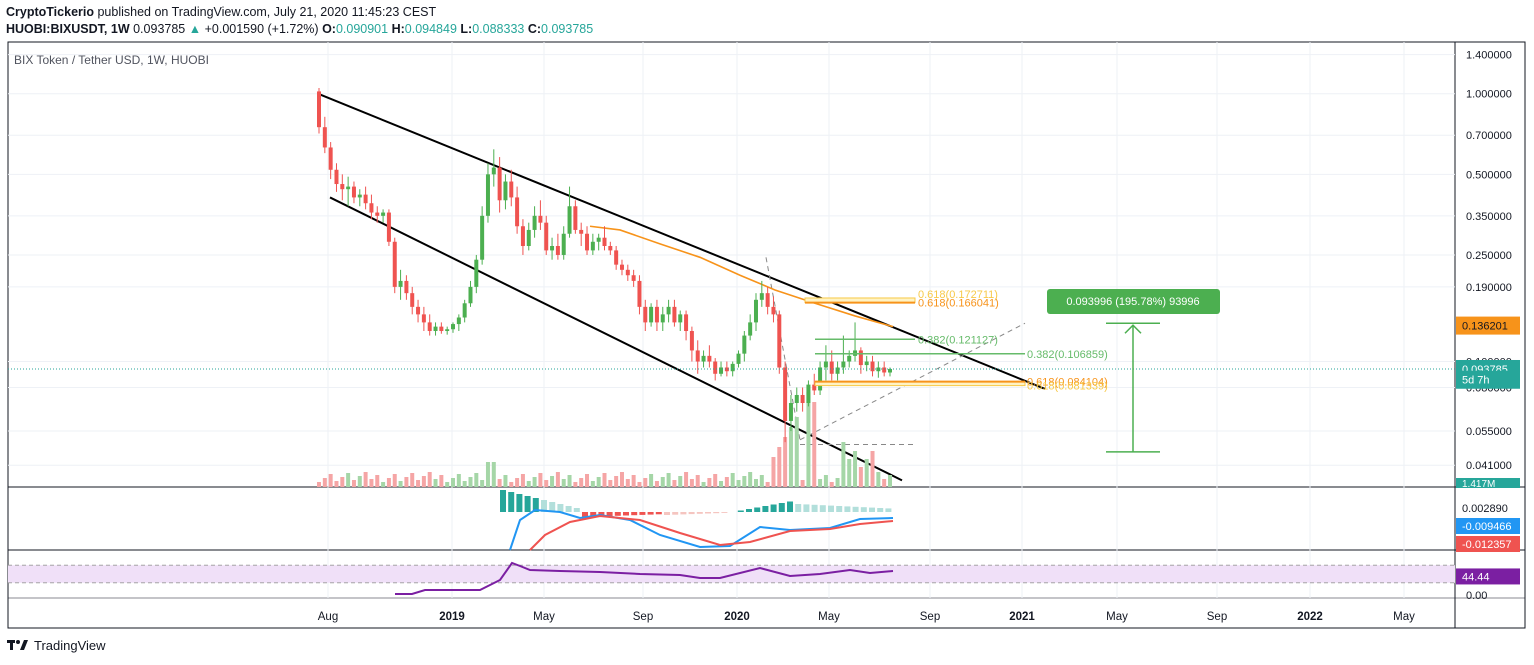 Image resolution: width=1534 pixels, height=665 pixels. Describe the element at coordinates (195, 29) in the screenshot. I see `change-up-icon: ▲` at that location.